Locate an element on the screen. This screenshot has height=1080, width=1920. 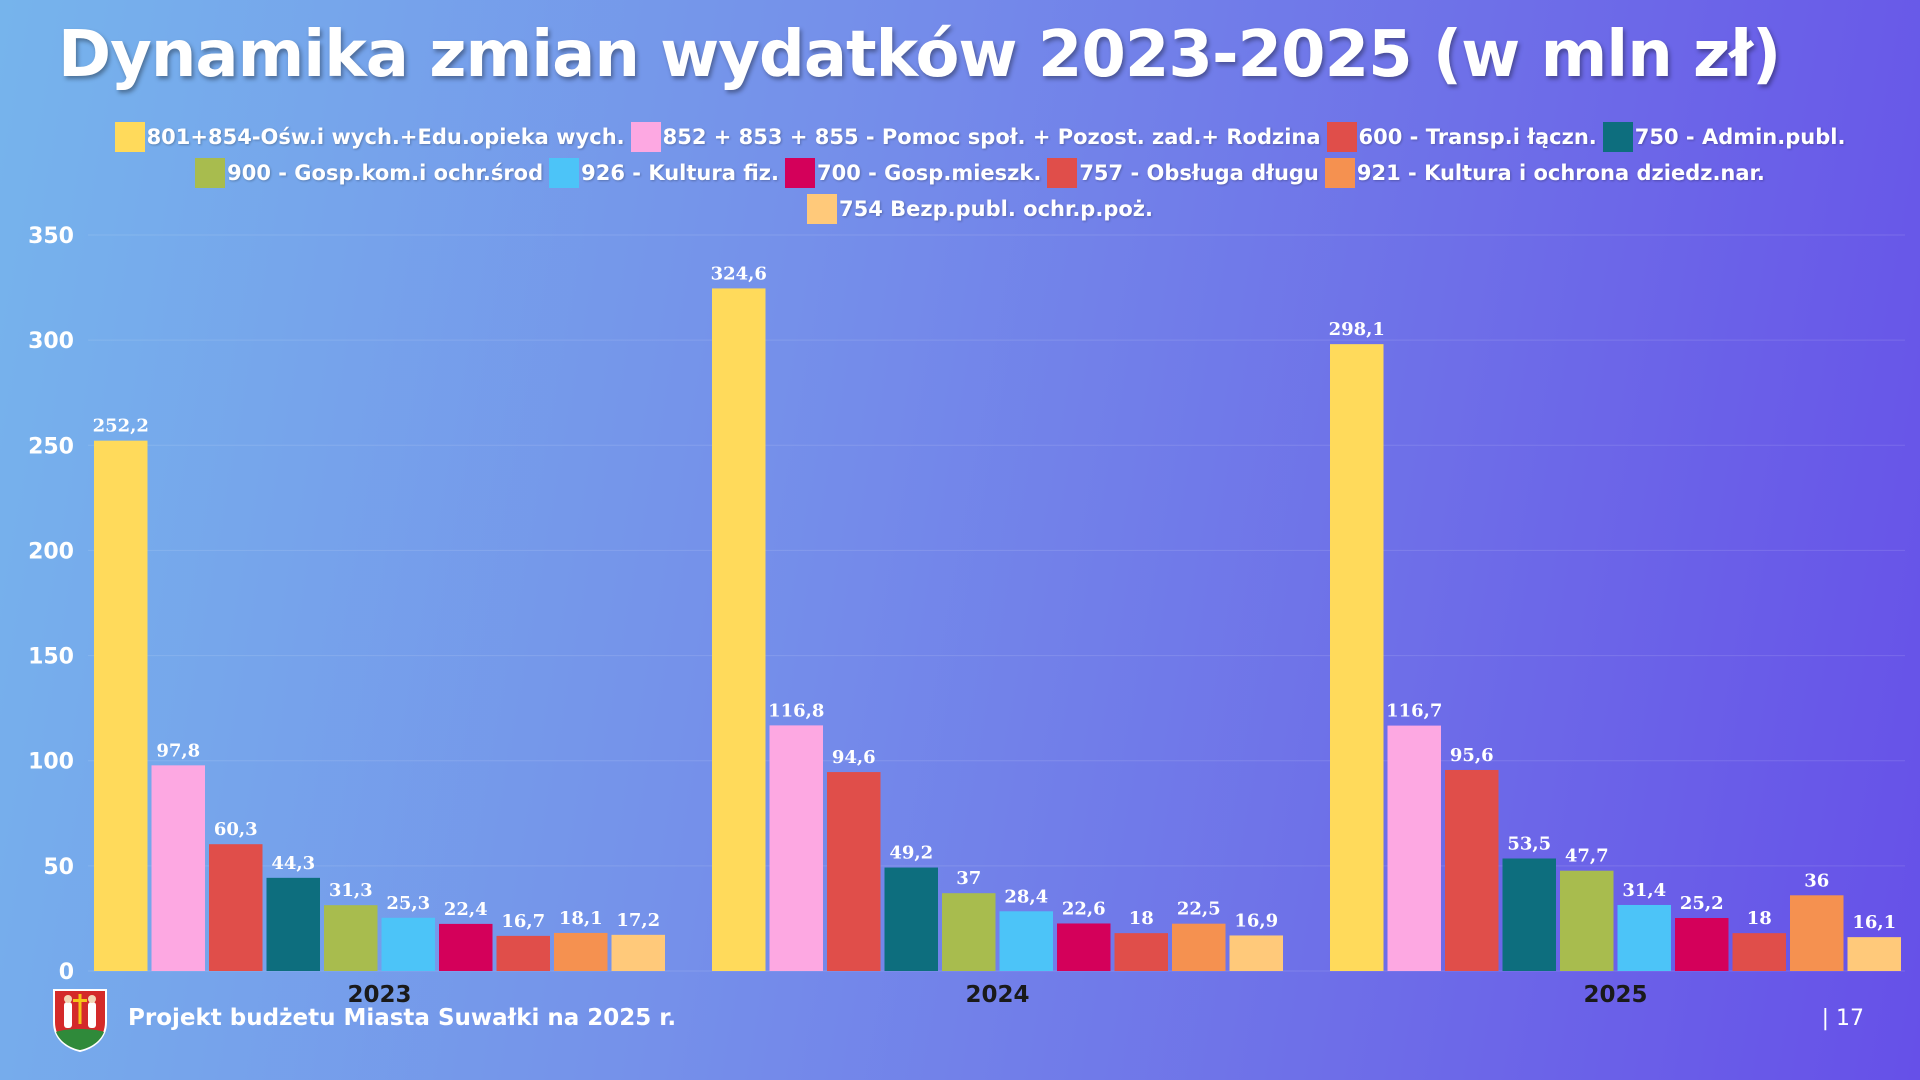
legend-label: 750 - Admin.publ. is located at coordinates (1740, 136).